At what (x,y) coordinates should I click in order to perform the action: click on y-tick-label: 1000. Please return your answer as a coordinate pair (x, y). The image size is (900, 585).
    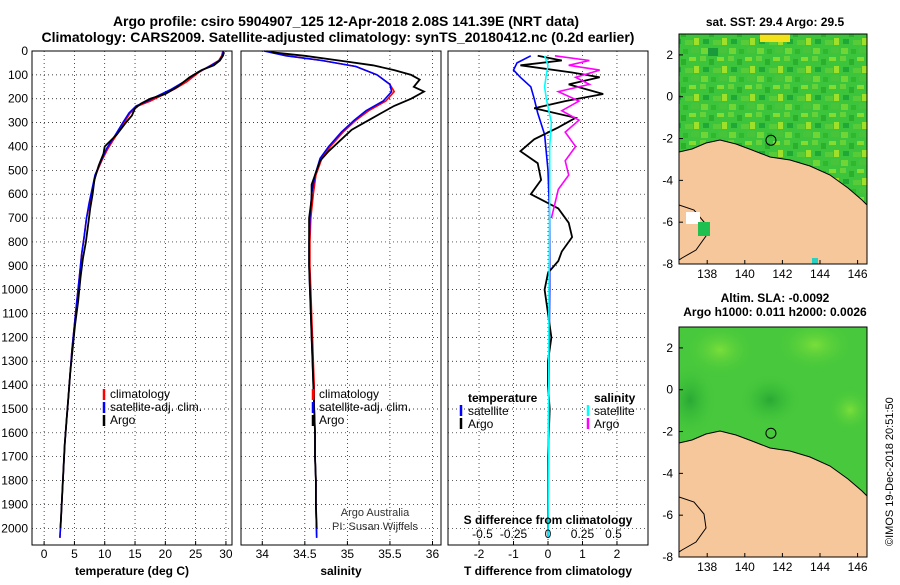
    Looking at the image, I should click on (14, 290).